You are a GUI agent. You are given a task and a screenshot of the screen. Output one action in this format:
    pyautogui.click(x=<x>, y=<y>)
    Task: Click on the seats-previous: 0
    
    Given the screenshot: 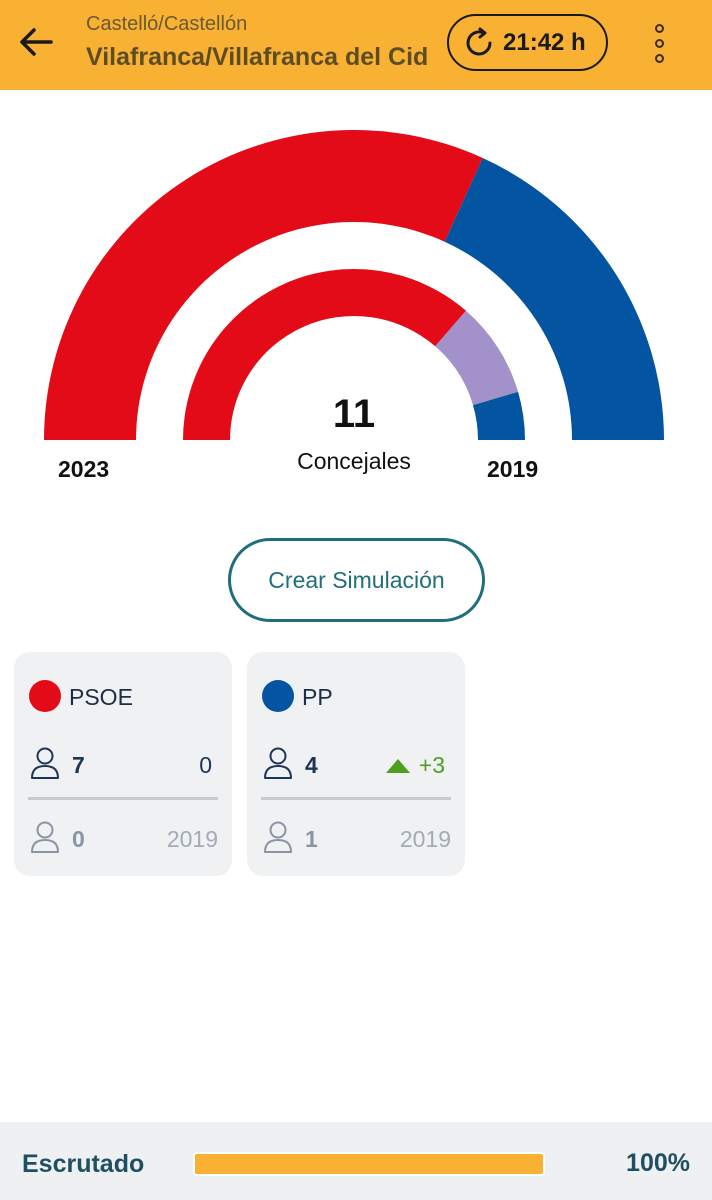 What is the action you would take?
    pyautogui.click(x=78, y=839)
    